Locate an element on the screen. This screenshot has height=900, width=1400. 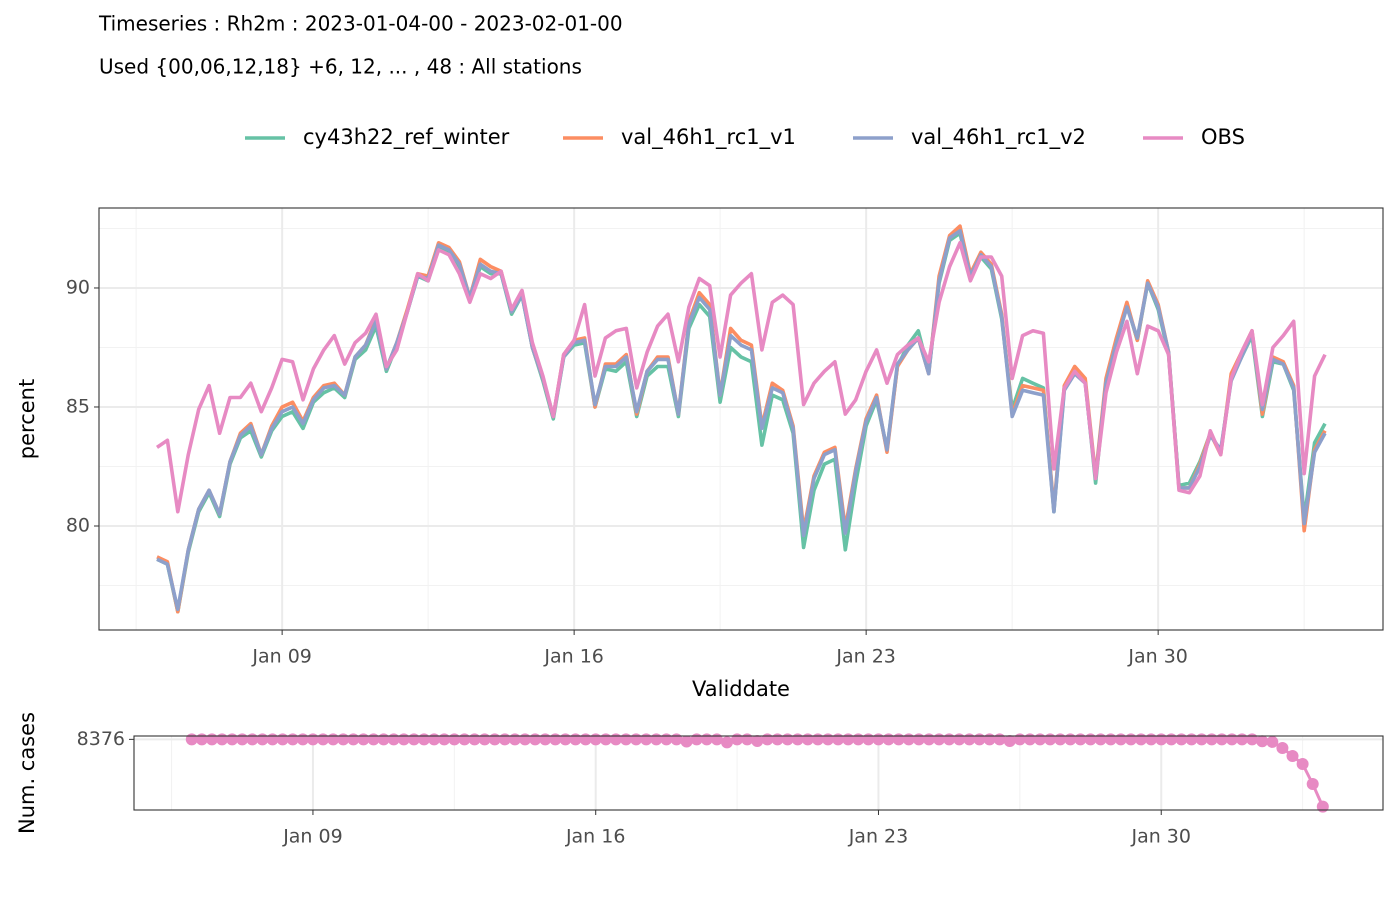
x-axis-label: Validdate is located at coordinates (741, 689).